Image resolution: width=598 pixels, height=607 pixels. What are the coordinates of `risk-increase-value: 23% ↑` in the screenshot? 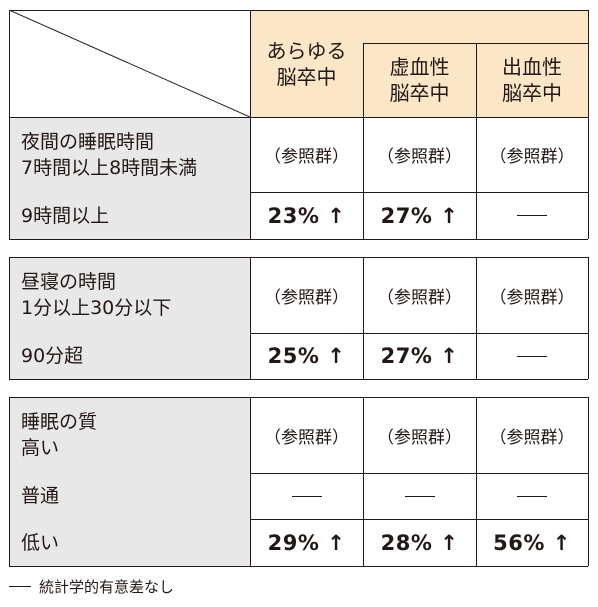 It's located at (306, 215).